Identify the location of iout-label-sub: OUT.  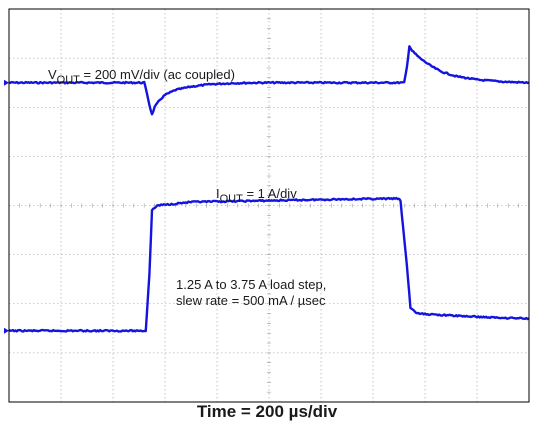
(232, 199).